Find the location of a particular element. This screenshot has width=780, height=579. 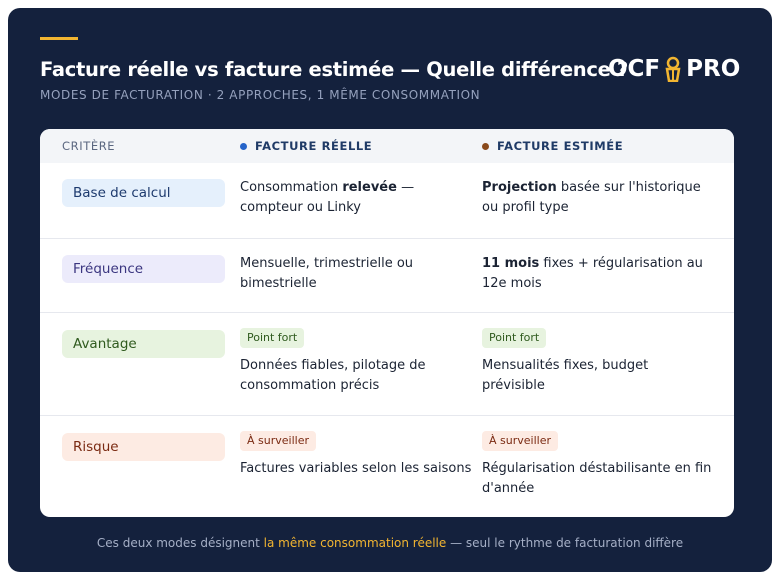

text-segment: fixes + régularisation au 12e mois is located at coordinates (592, 273).